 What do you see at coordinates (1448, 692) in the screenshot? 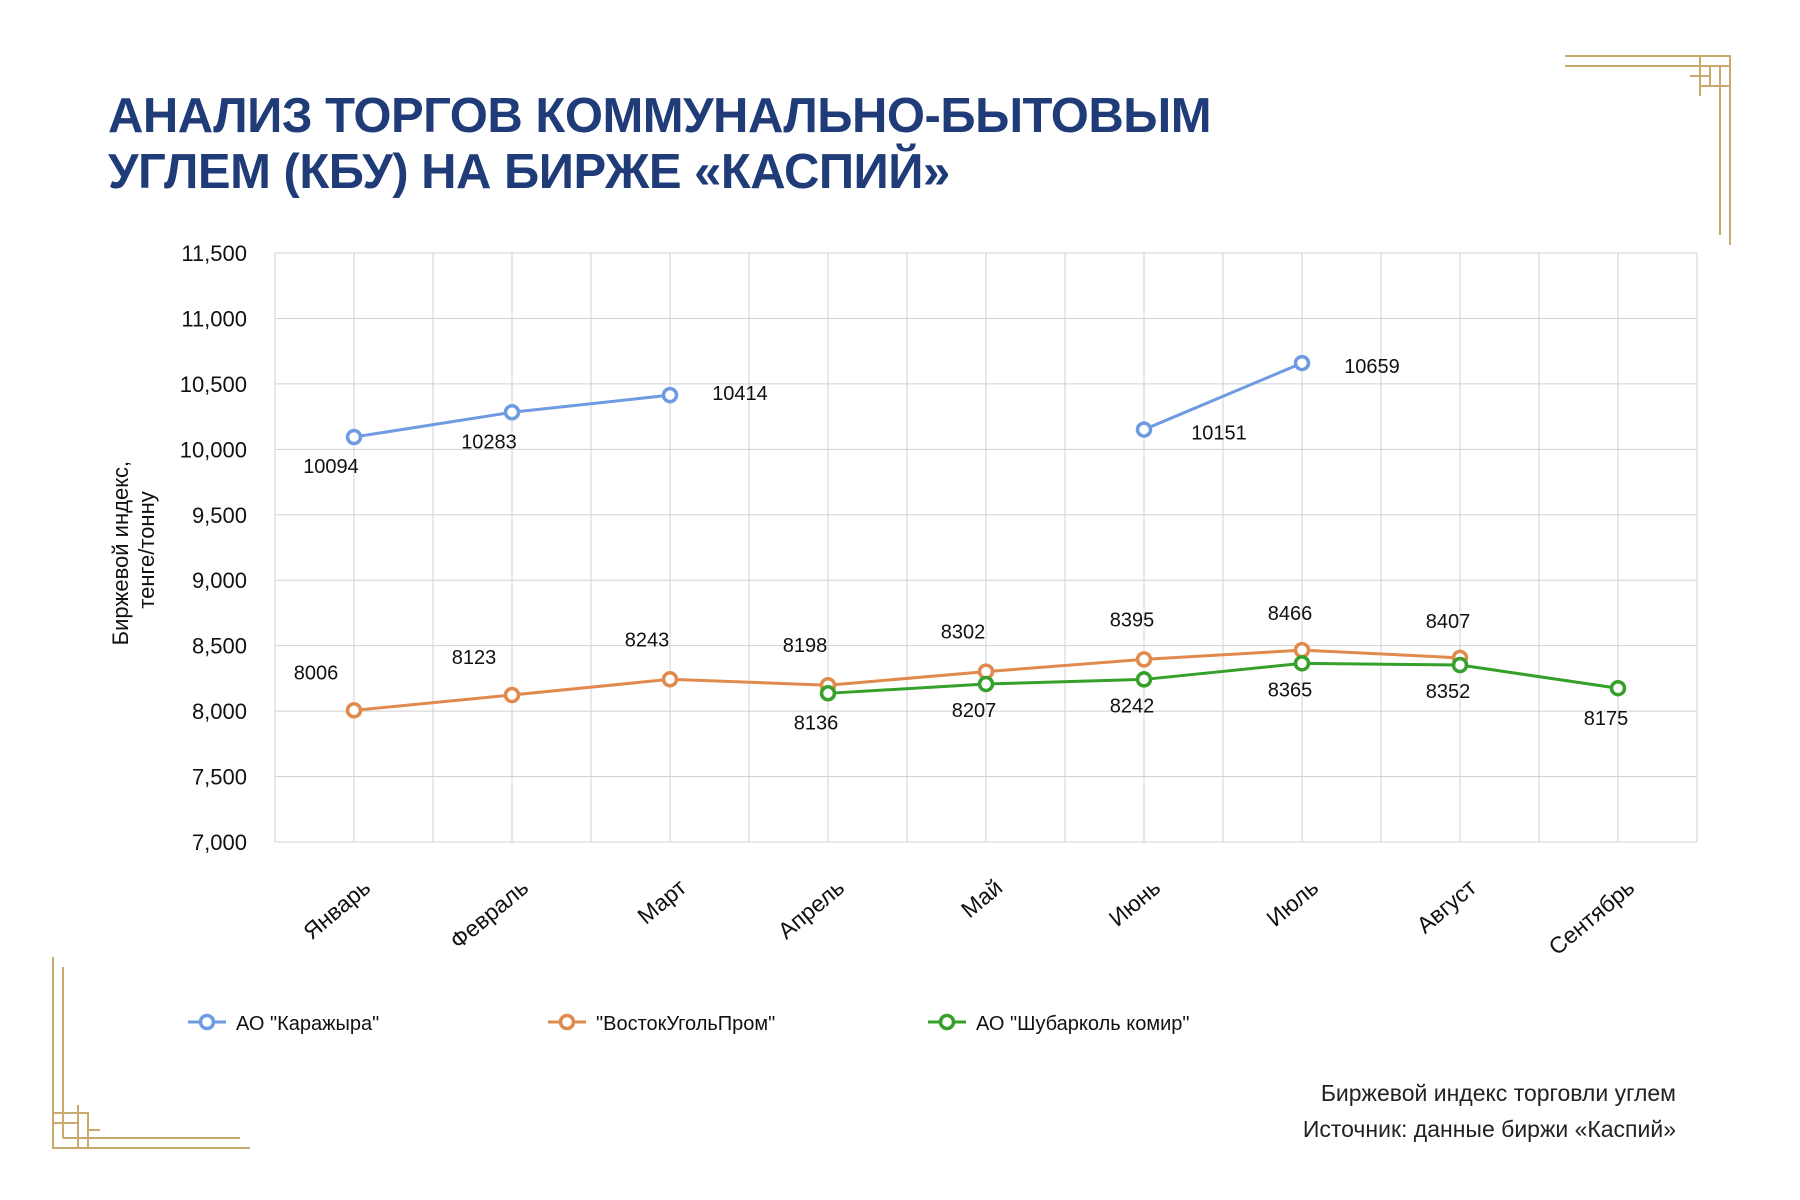
I see `data-label: 8352` at bounding box center [1448, 692].